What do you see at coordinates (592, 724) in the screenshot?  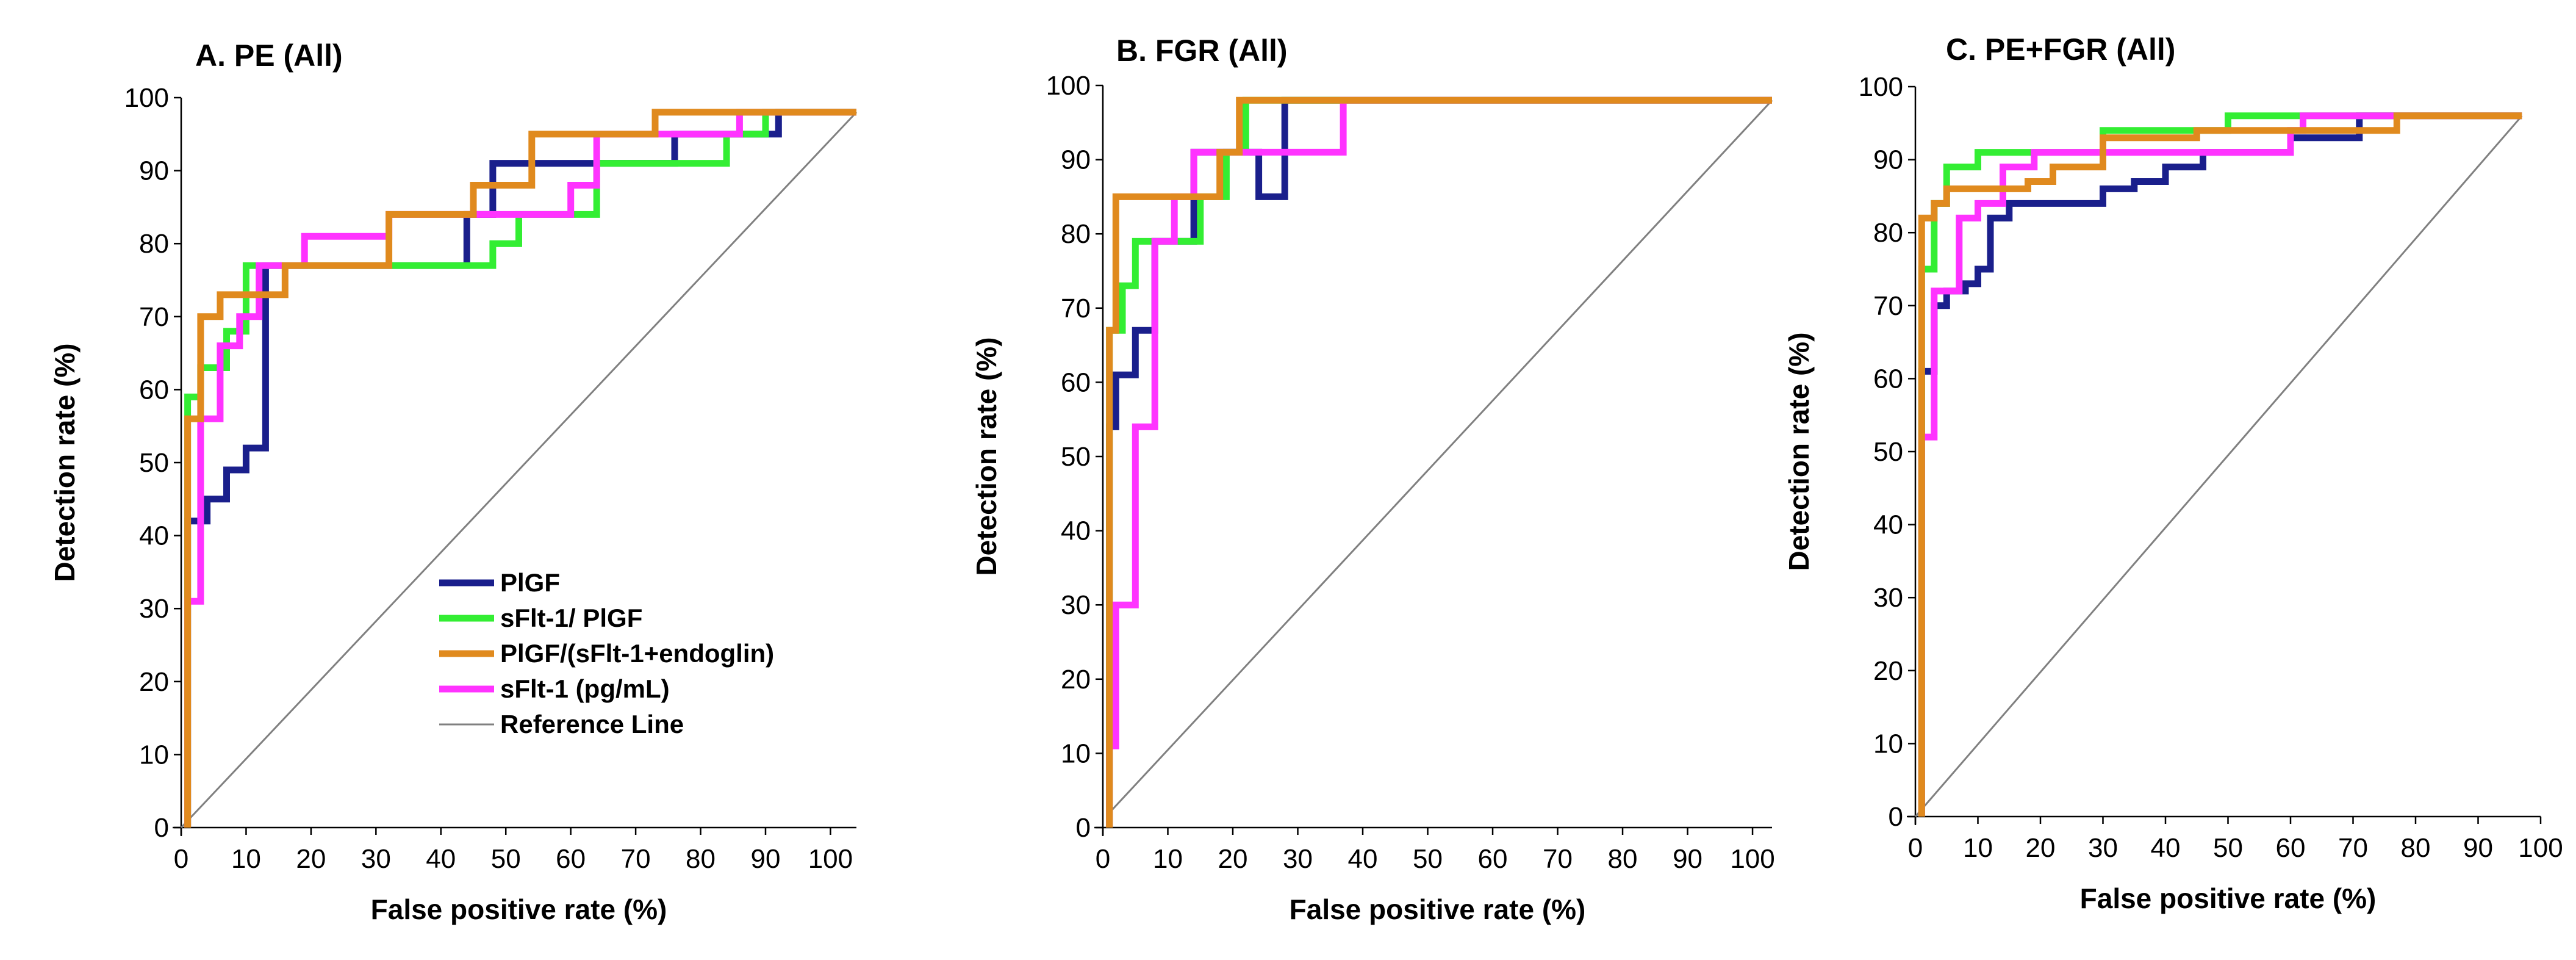 I see `legend-label-reference-line: Reference Line` at bounding box center [592, 724].